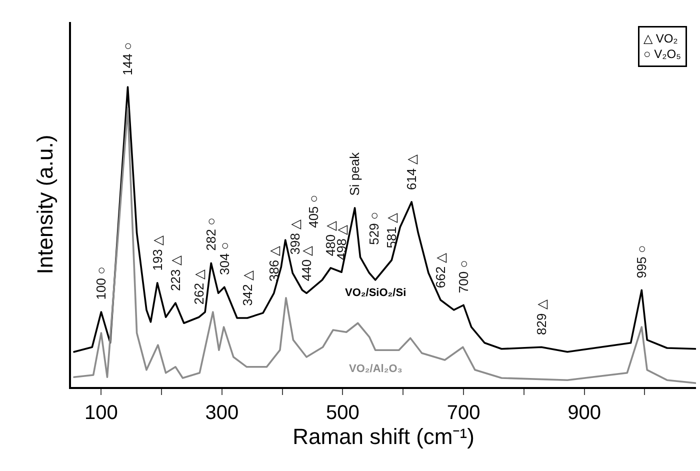 Image resolution: width=700 pixels, height=471 pixels. I want to click on x-axis-title: Raman shift (cm⁻¹), so click(383, 437).